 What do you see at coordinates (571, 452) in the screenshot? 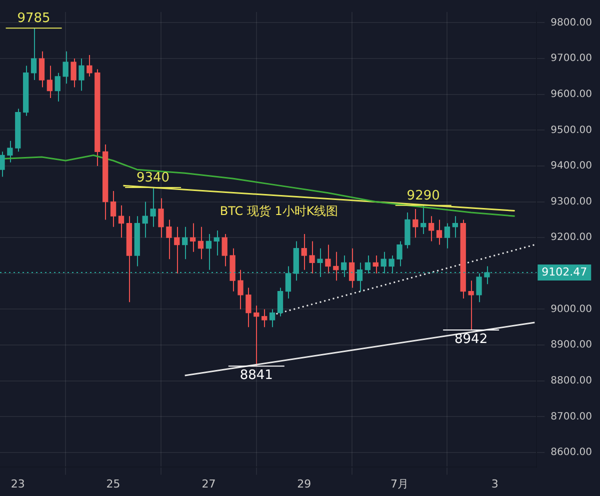
I see `y-tick-label: 8600.00` at bounding box center [571, 452].